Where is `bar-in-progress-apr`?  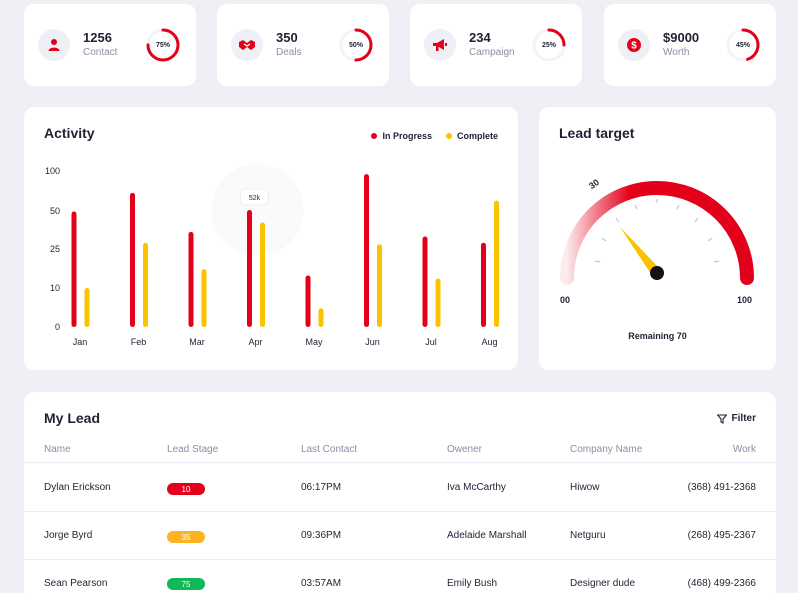 bar-in-progress-apr is located at coordinates (249, 268).